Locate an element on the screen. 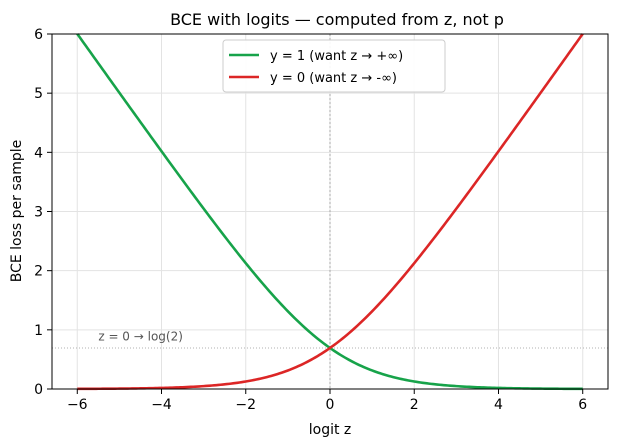 The width and height of the screenshot is (617, 447). x-axis-label: logit z is located at coordinates (330, 430).